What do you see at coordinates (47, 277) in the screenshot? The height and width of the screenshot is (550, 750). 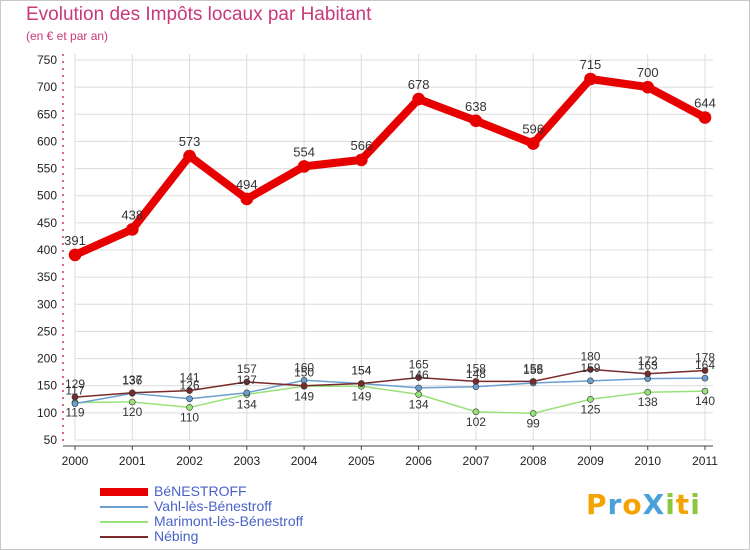 I see `y-tick-label: 350` at bounding box center [47, 277].